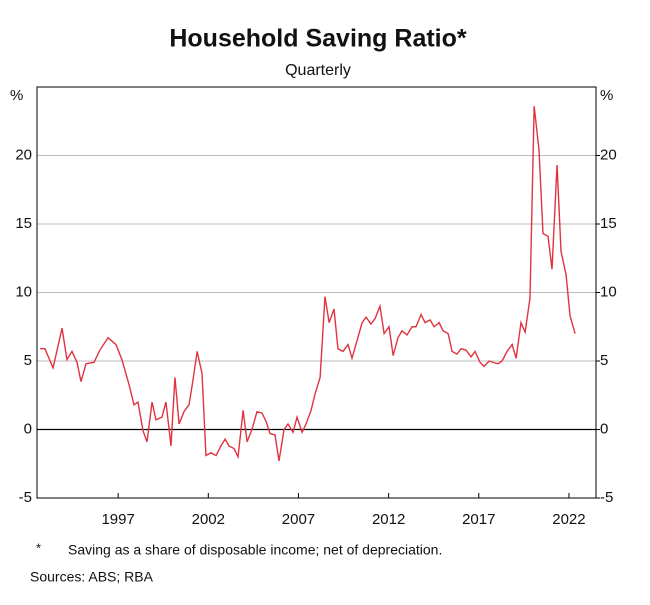  I want to click on y2-tick-label: 20, so click(608, 154).